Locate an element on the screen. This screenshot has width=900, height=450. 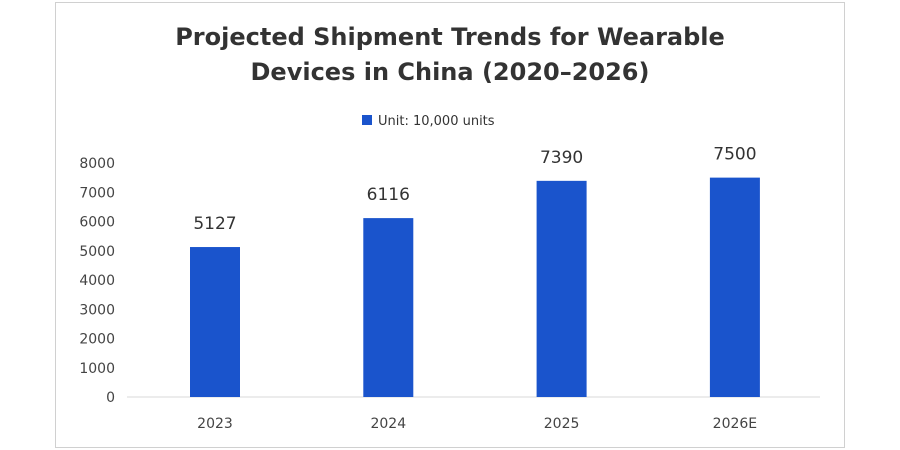
x-tick-label: 2026E is located at coordinates (735, 424).